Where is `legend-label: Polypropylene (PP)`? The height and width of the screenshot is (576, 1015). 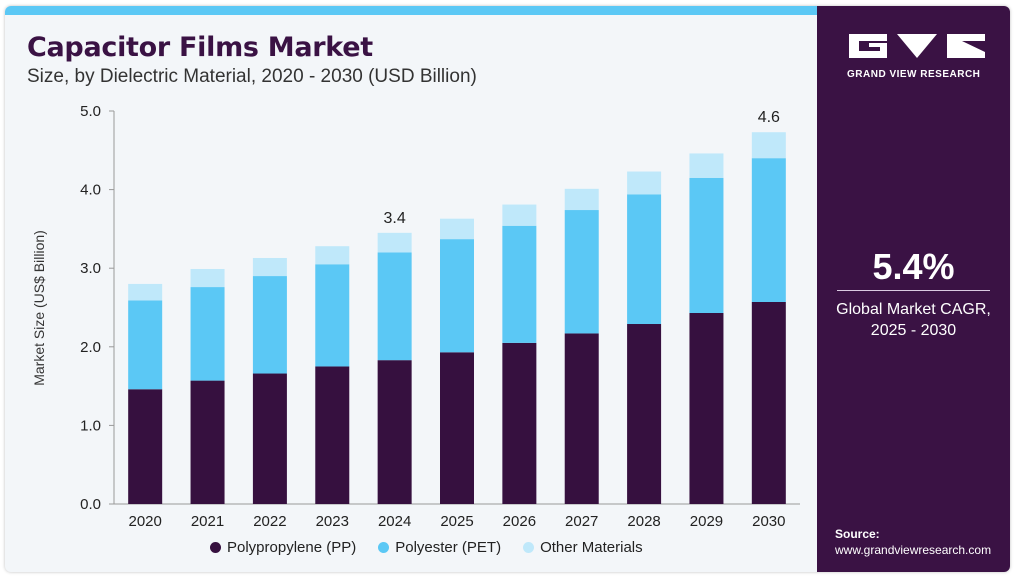
legend-label: Polypropylene (PP) is located at coordinates (292, 547).